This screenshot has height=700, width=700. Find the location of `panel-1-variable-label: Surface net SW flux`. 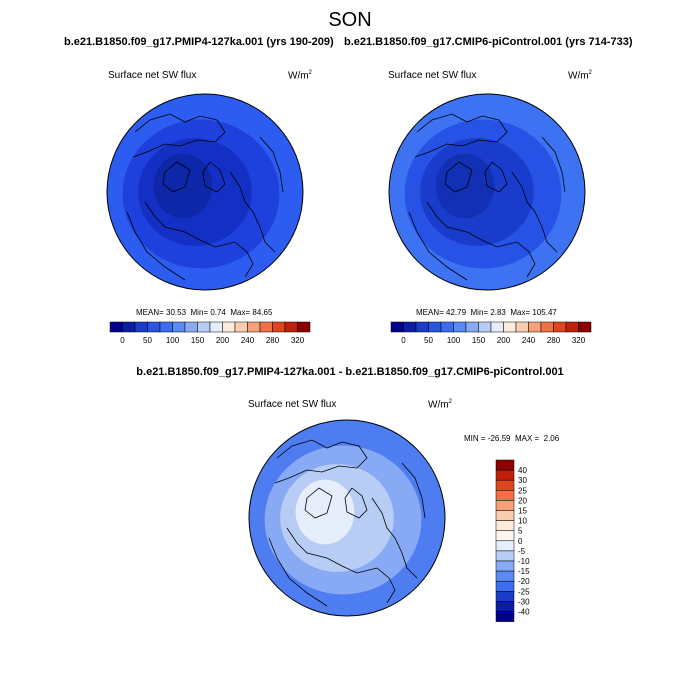

panel-1-variable-label: Surface net SW flux is located at coordinates (152, 75).